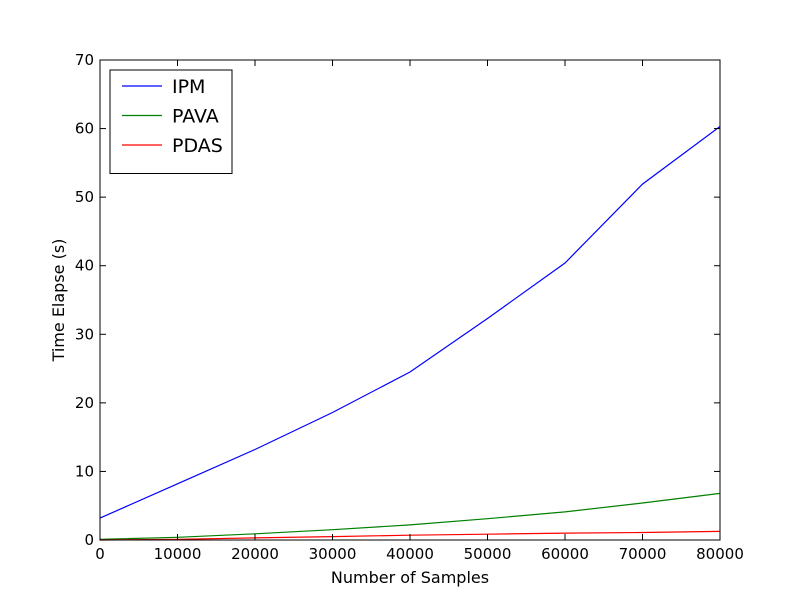 The height and width of the screenshot is (600, 800). I want to click on series-line-pava, so click(410, 516).